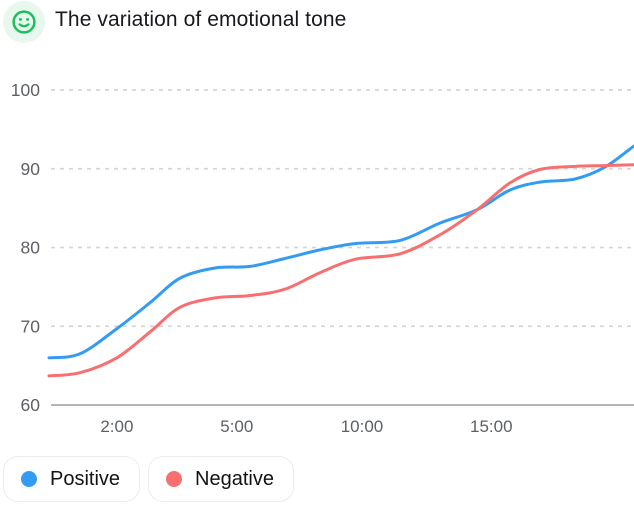 The image size is (634, 508). What do you see at coordinates (201, 19) in the screenshot?
I see `page-title: The variation of emotional tone` at bounding box center [201, 19].